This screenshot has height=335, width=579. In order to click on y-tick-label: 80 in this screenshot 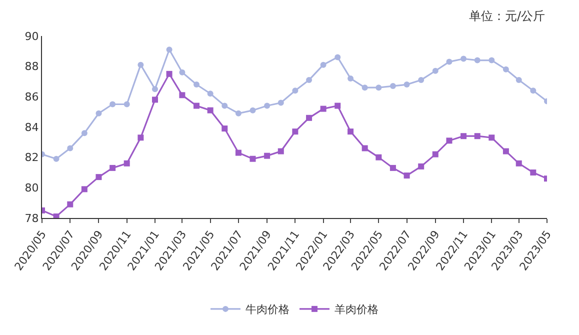, I will do `click(31, 188)`.